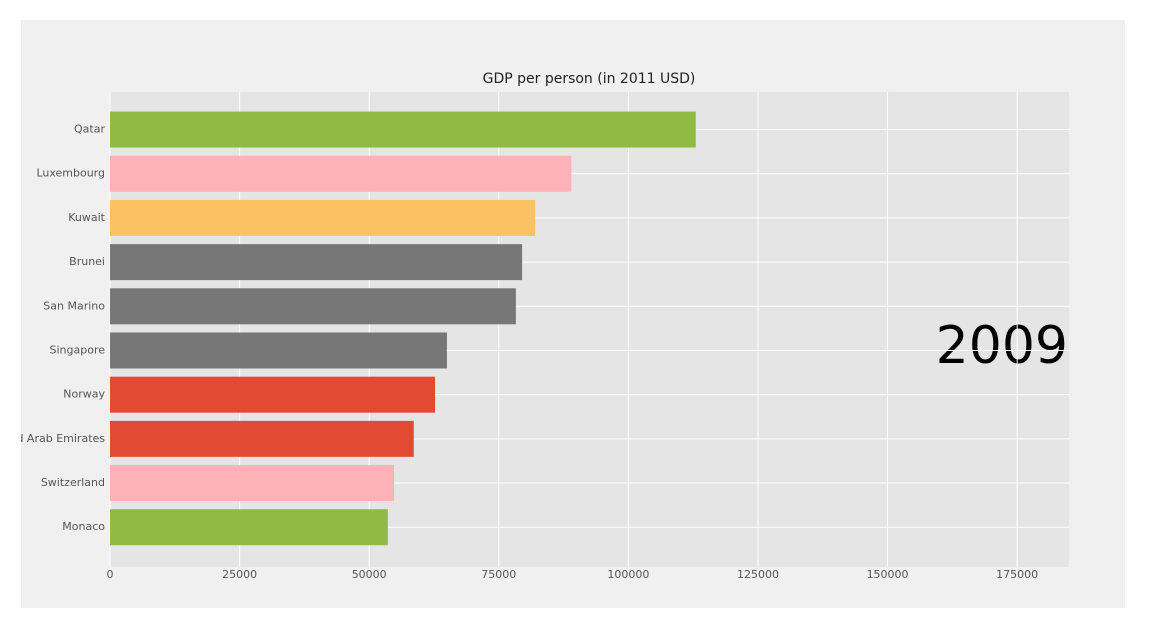 The height and width of the screenshot is (638, 1152). I want to click on chart-title: GDP per person (in 2011 USD), so click(589, 79).